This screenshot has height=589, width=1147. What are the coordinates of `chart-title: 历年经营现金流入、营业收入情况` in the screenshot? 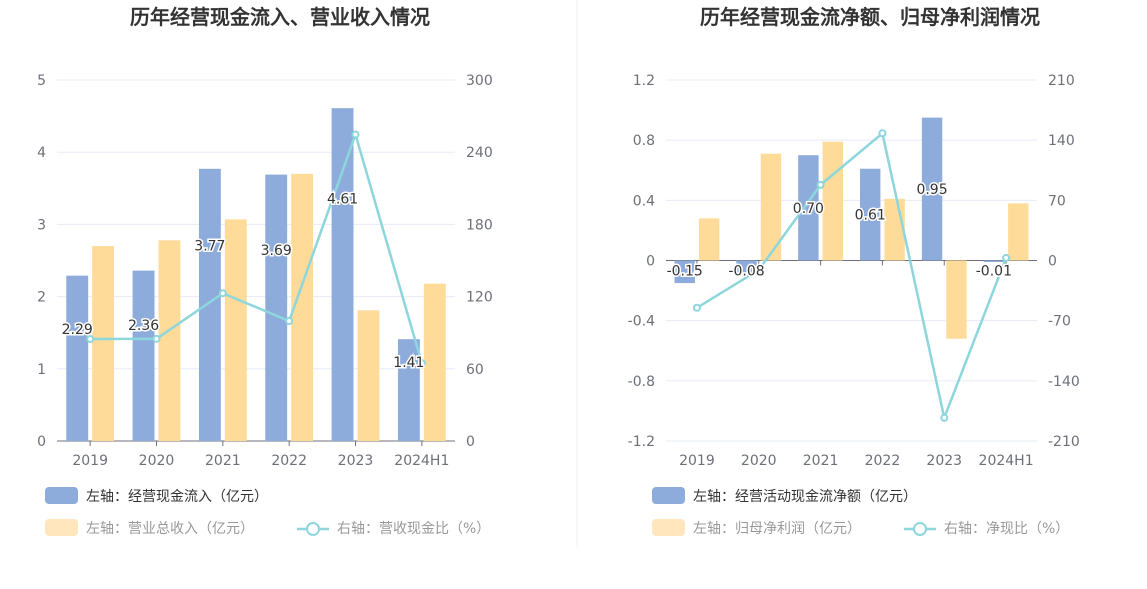 It's located at (280, 17).